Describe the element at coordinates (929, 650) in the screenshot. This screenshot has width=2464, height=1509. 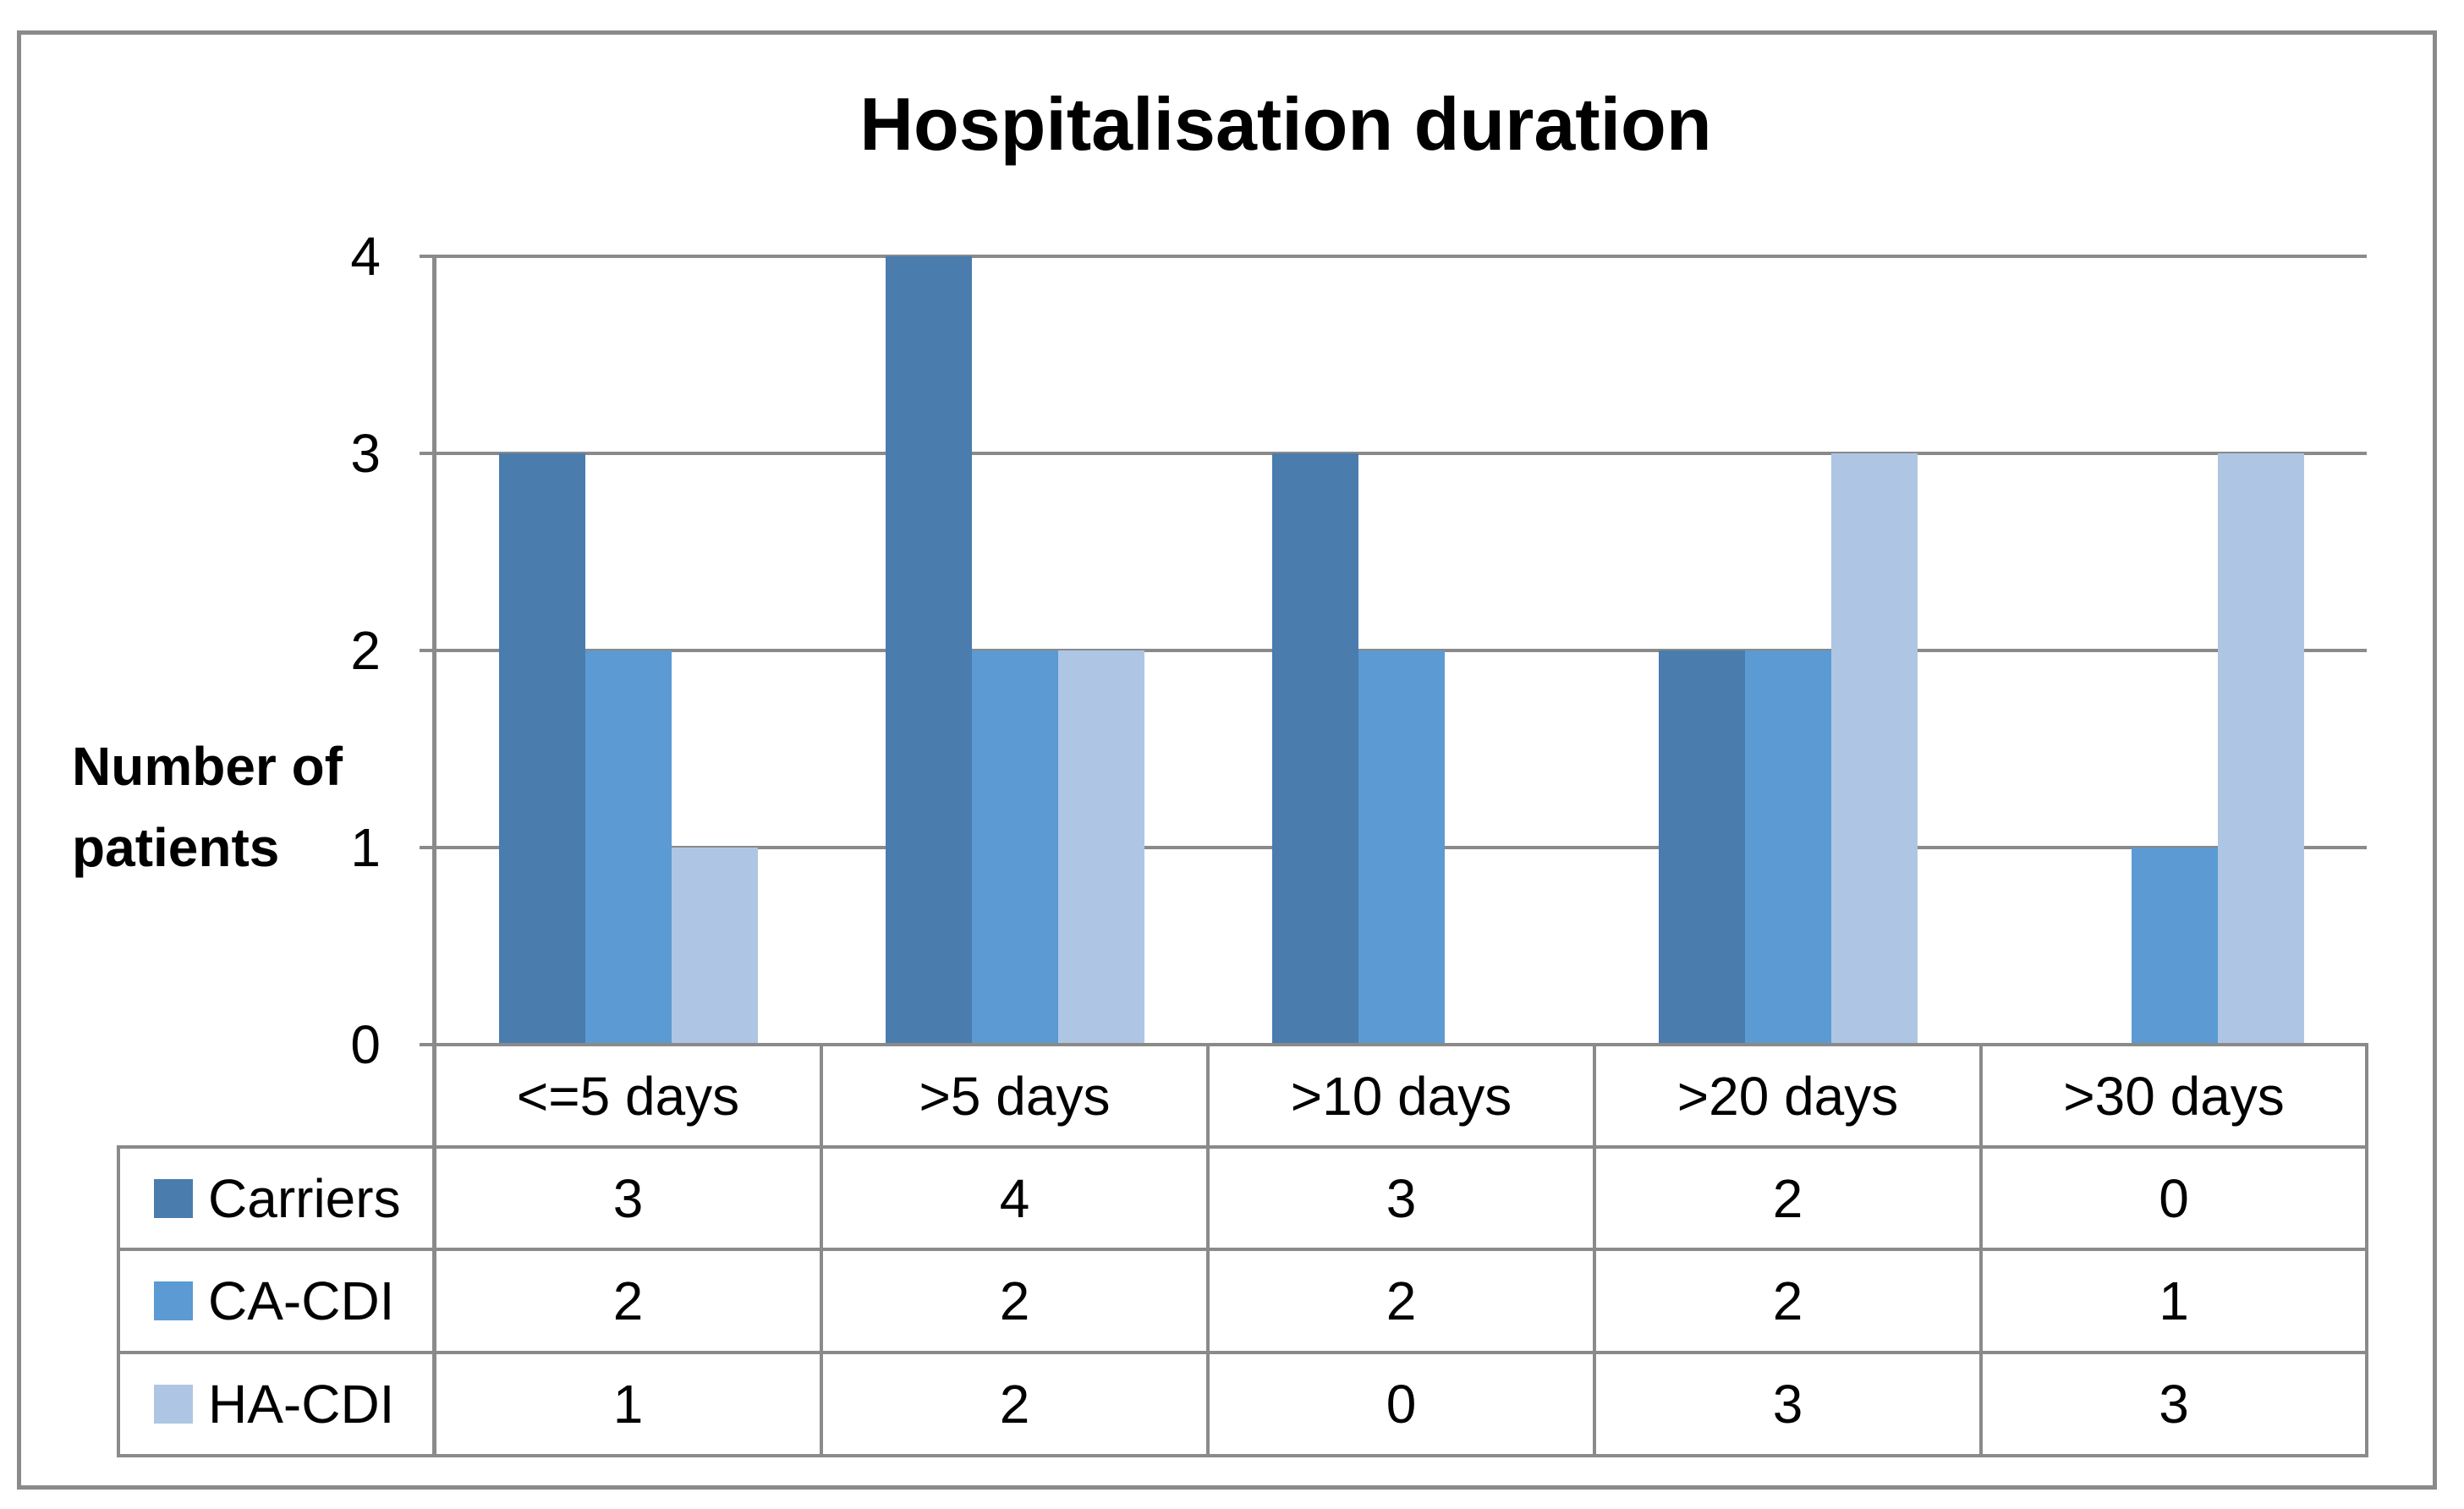
I see `bar-Carriers->5 days` at that location.